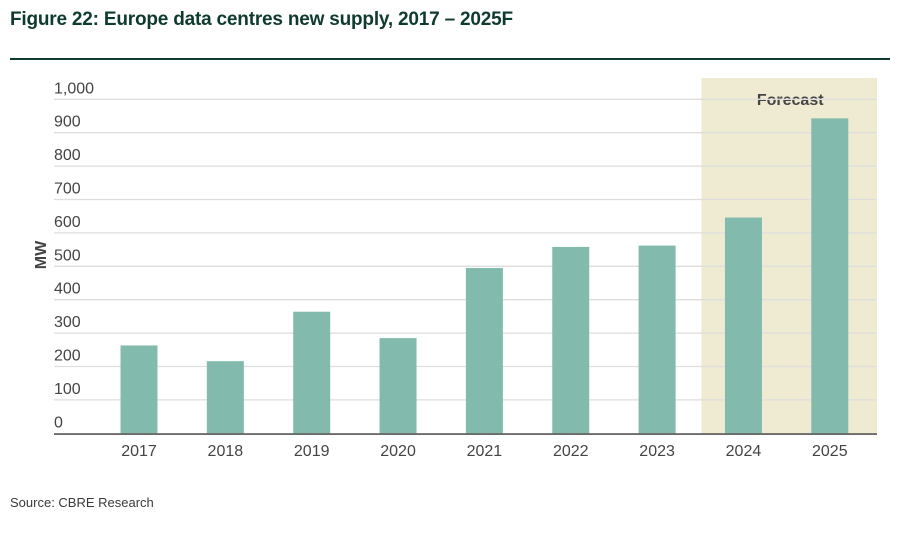 The height and width of the screenshot is (535, 899). I want to click on y-tick-label: 400, so click(67, 289).